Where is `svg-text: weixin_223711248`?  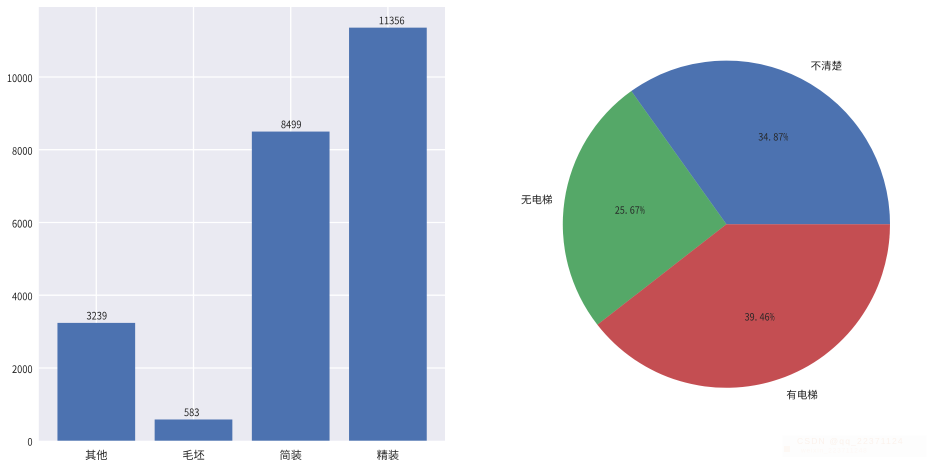
svg-text: weixin_223711248 is located at coordinates (834, 451).